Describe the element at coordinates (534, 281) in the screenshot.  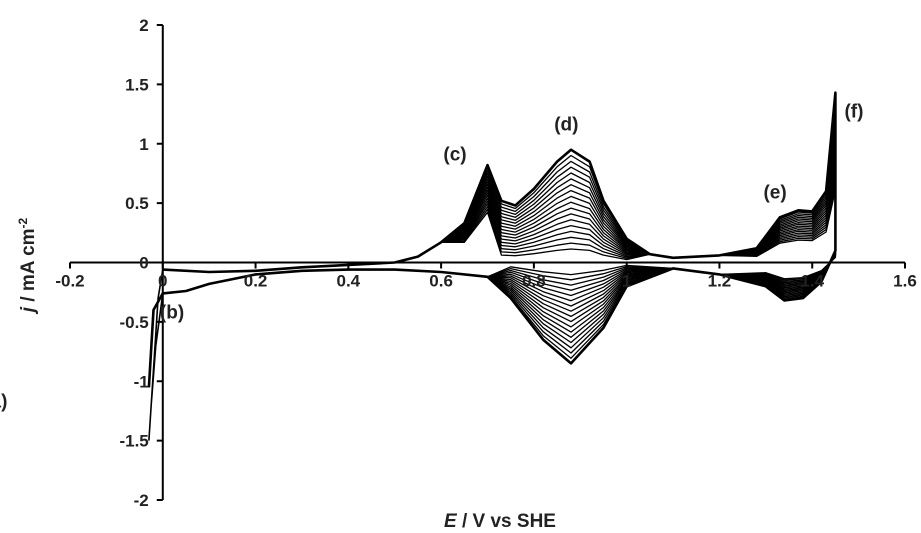
I see `x-tick-label: 0.8` at that location.